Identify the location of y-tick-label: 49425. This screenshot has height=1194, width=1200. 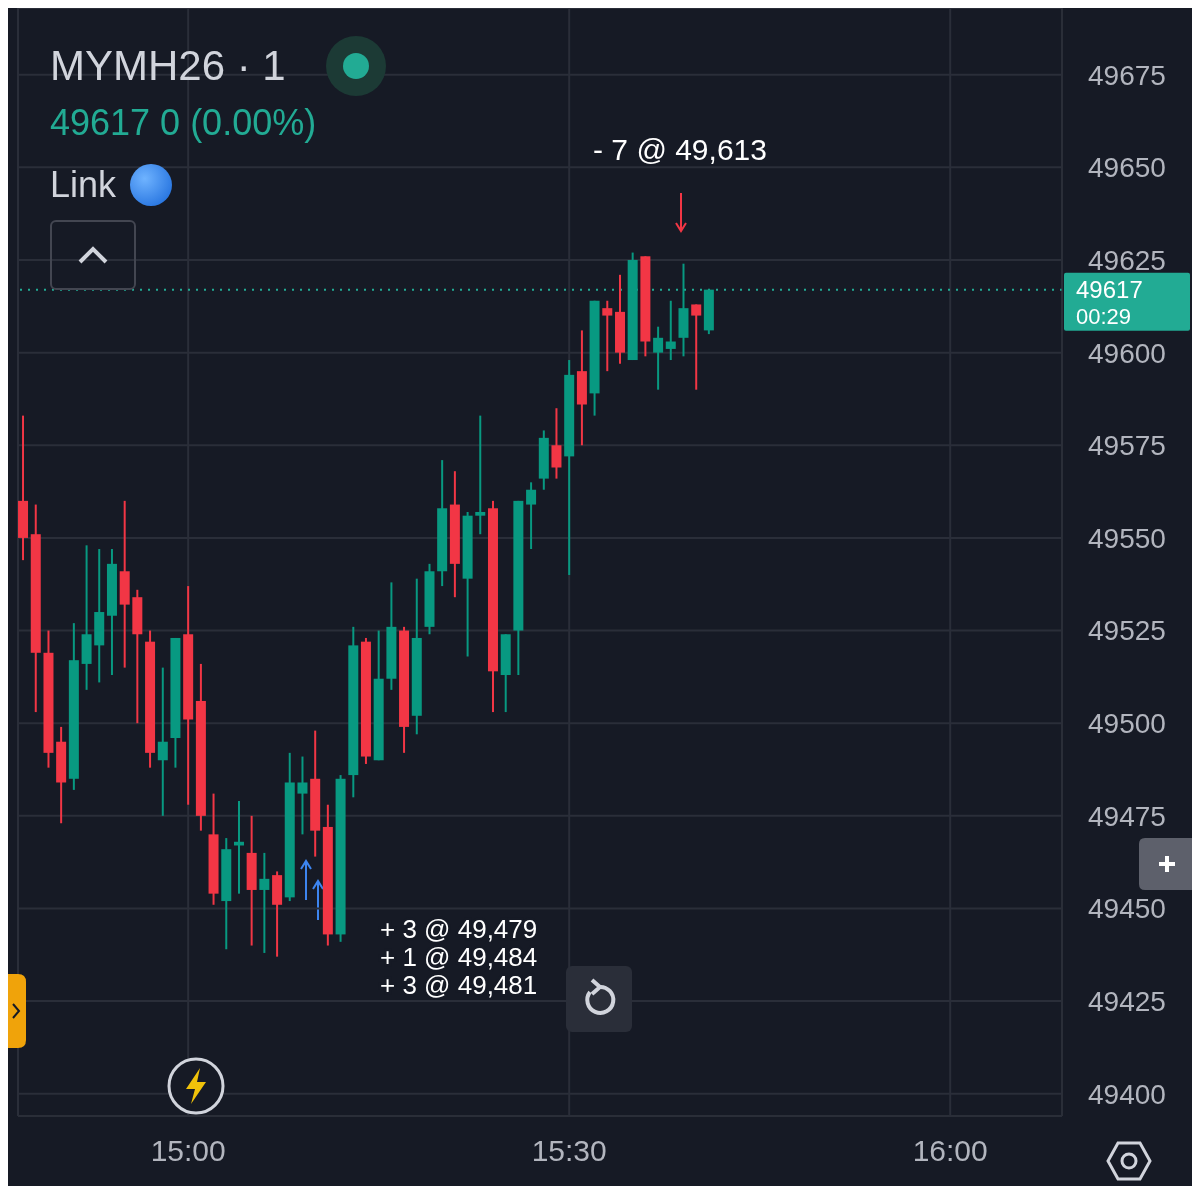
(1127, 1002).